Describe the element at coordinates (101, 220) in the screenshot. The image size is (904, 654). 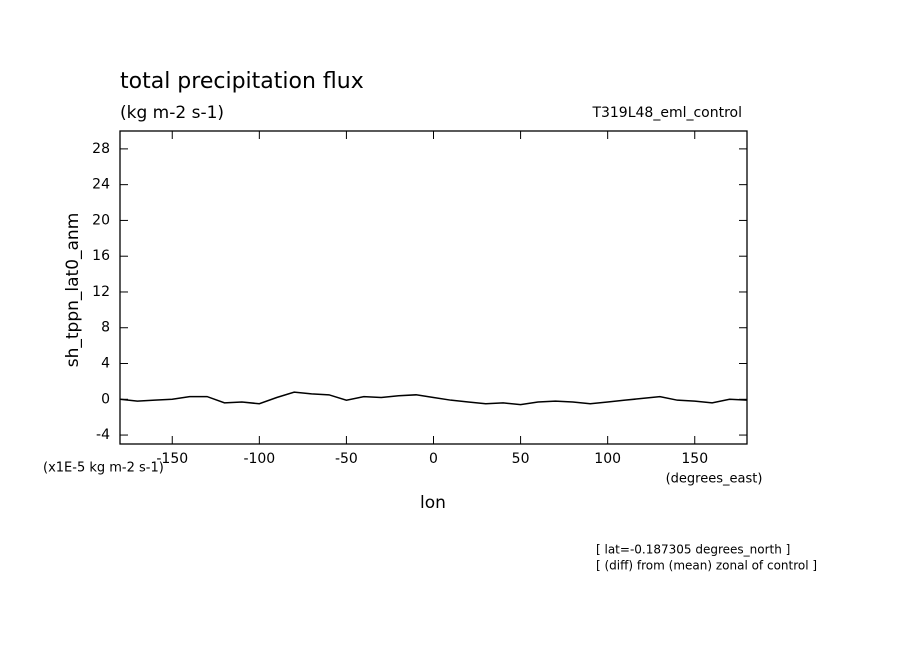
I see `y-tick-label: 20` at that location.